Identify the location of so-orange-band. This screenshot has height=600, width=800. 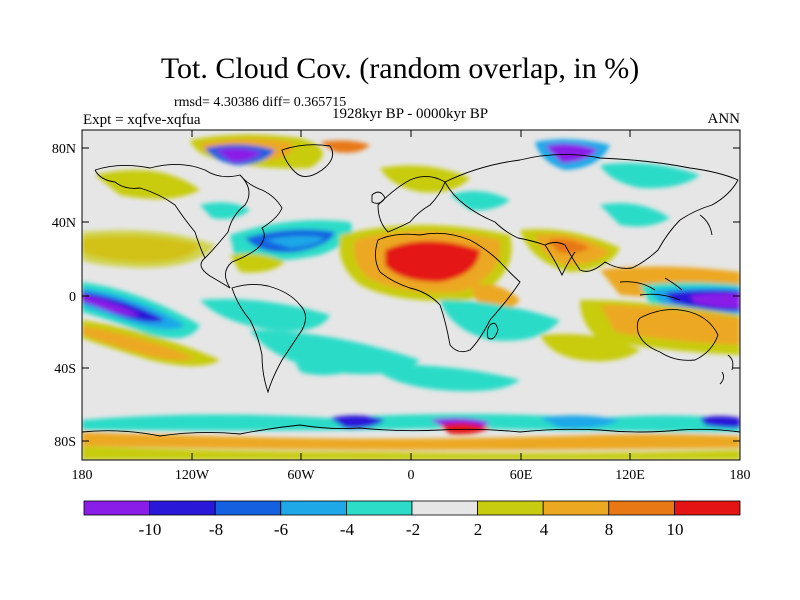
(411, 441).